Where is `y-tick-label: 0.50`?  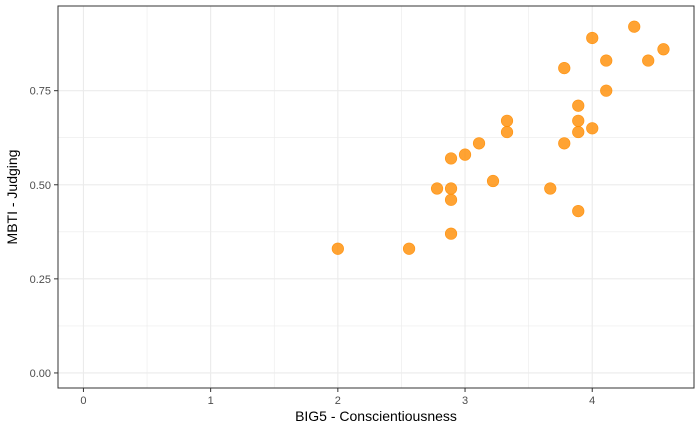 y-tick-label: 0.50 is located at coordinates (40, 186).